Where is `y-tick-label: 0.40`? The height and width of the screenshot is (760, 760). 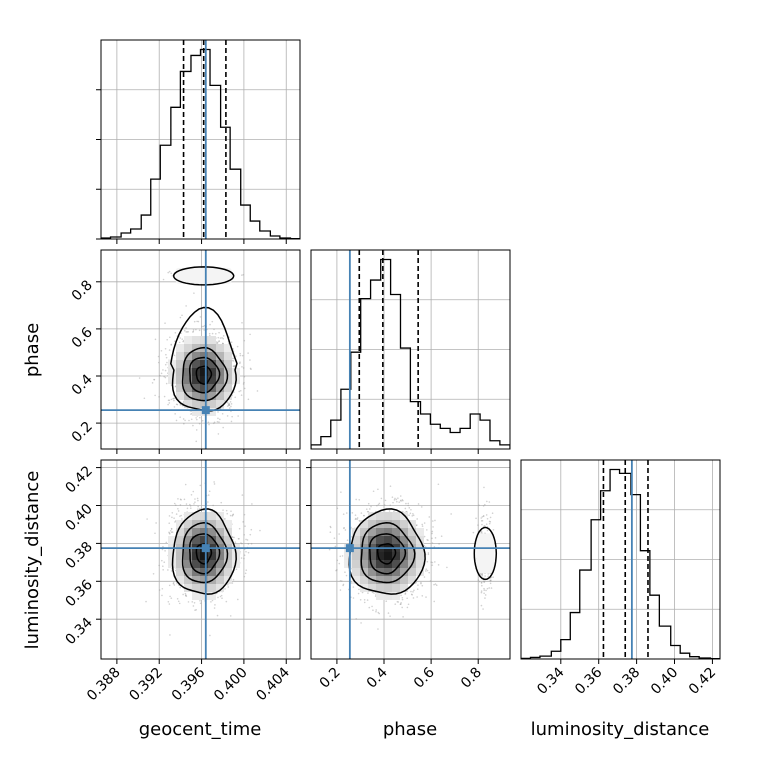 y-tick-label: 0.40 is located at coordinates (78, 517).